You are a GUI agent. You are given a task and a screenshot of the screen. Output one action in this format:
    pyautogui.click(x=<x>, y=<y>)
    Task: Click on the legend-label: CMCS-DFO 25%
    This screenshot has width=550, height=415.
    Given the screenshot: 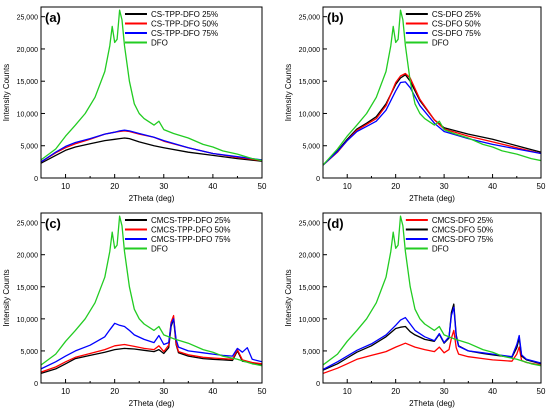 What is the action you would take?
    pyautogui.click(x=462, y=220)
    